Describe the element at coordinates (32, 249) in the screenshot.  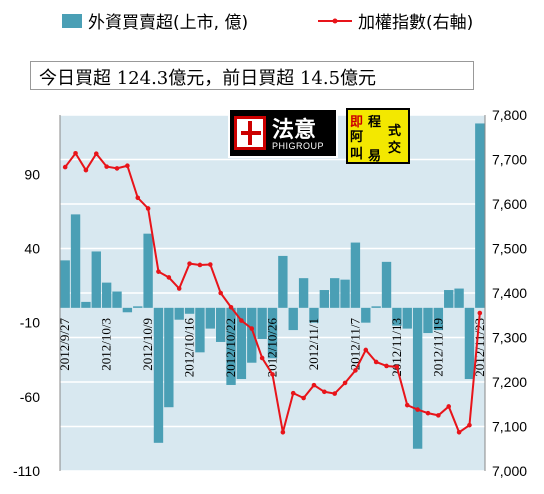
I see `y-left-tick: 40` at that location.